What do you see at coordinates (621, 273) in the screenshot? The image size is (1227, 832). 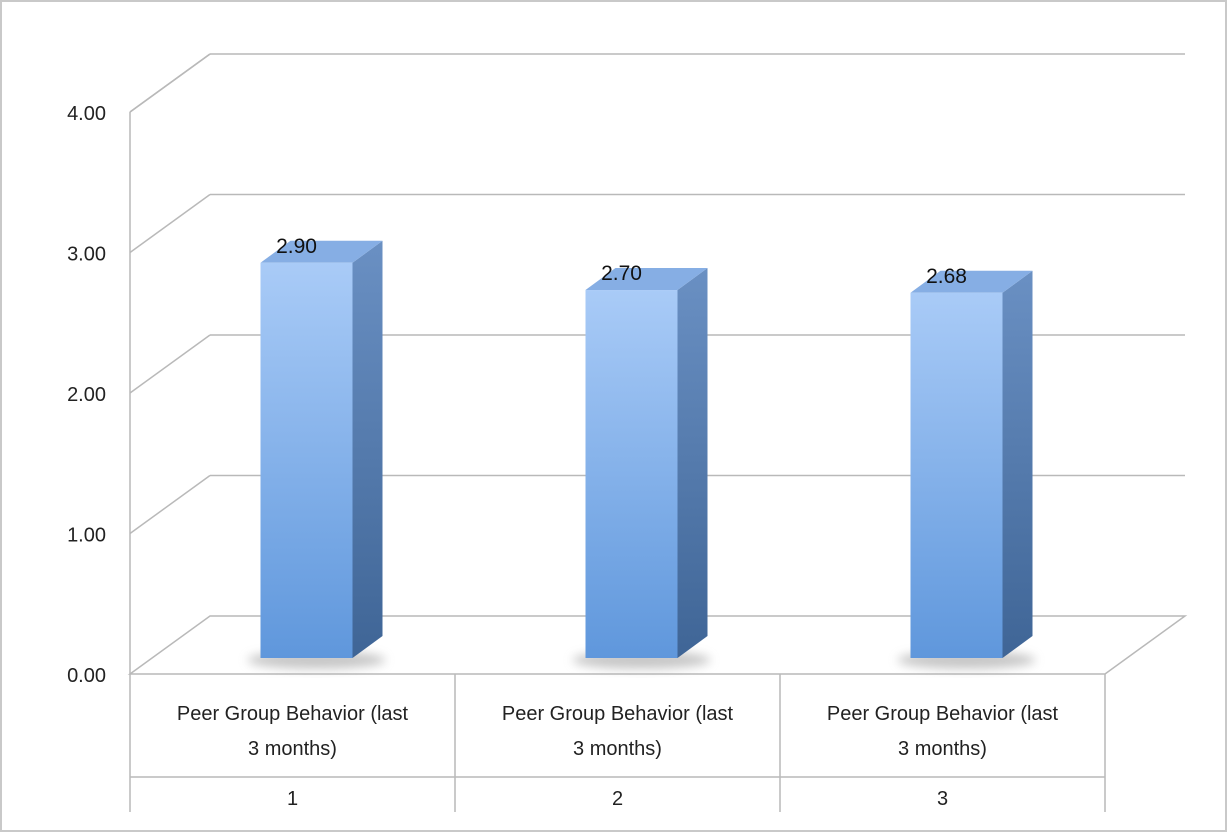 I see `data-label: 2.70` at bounding box center [621, 273].